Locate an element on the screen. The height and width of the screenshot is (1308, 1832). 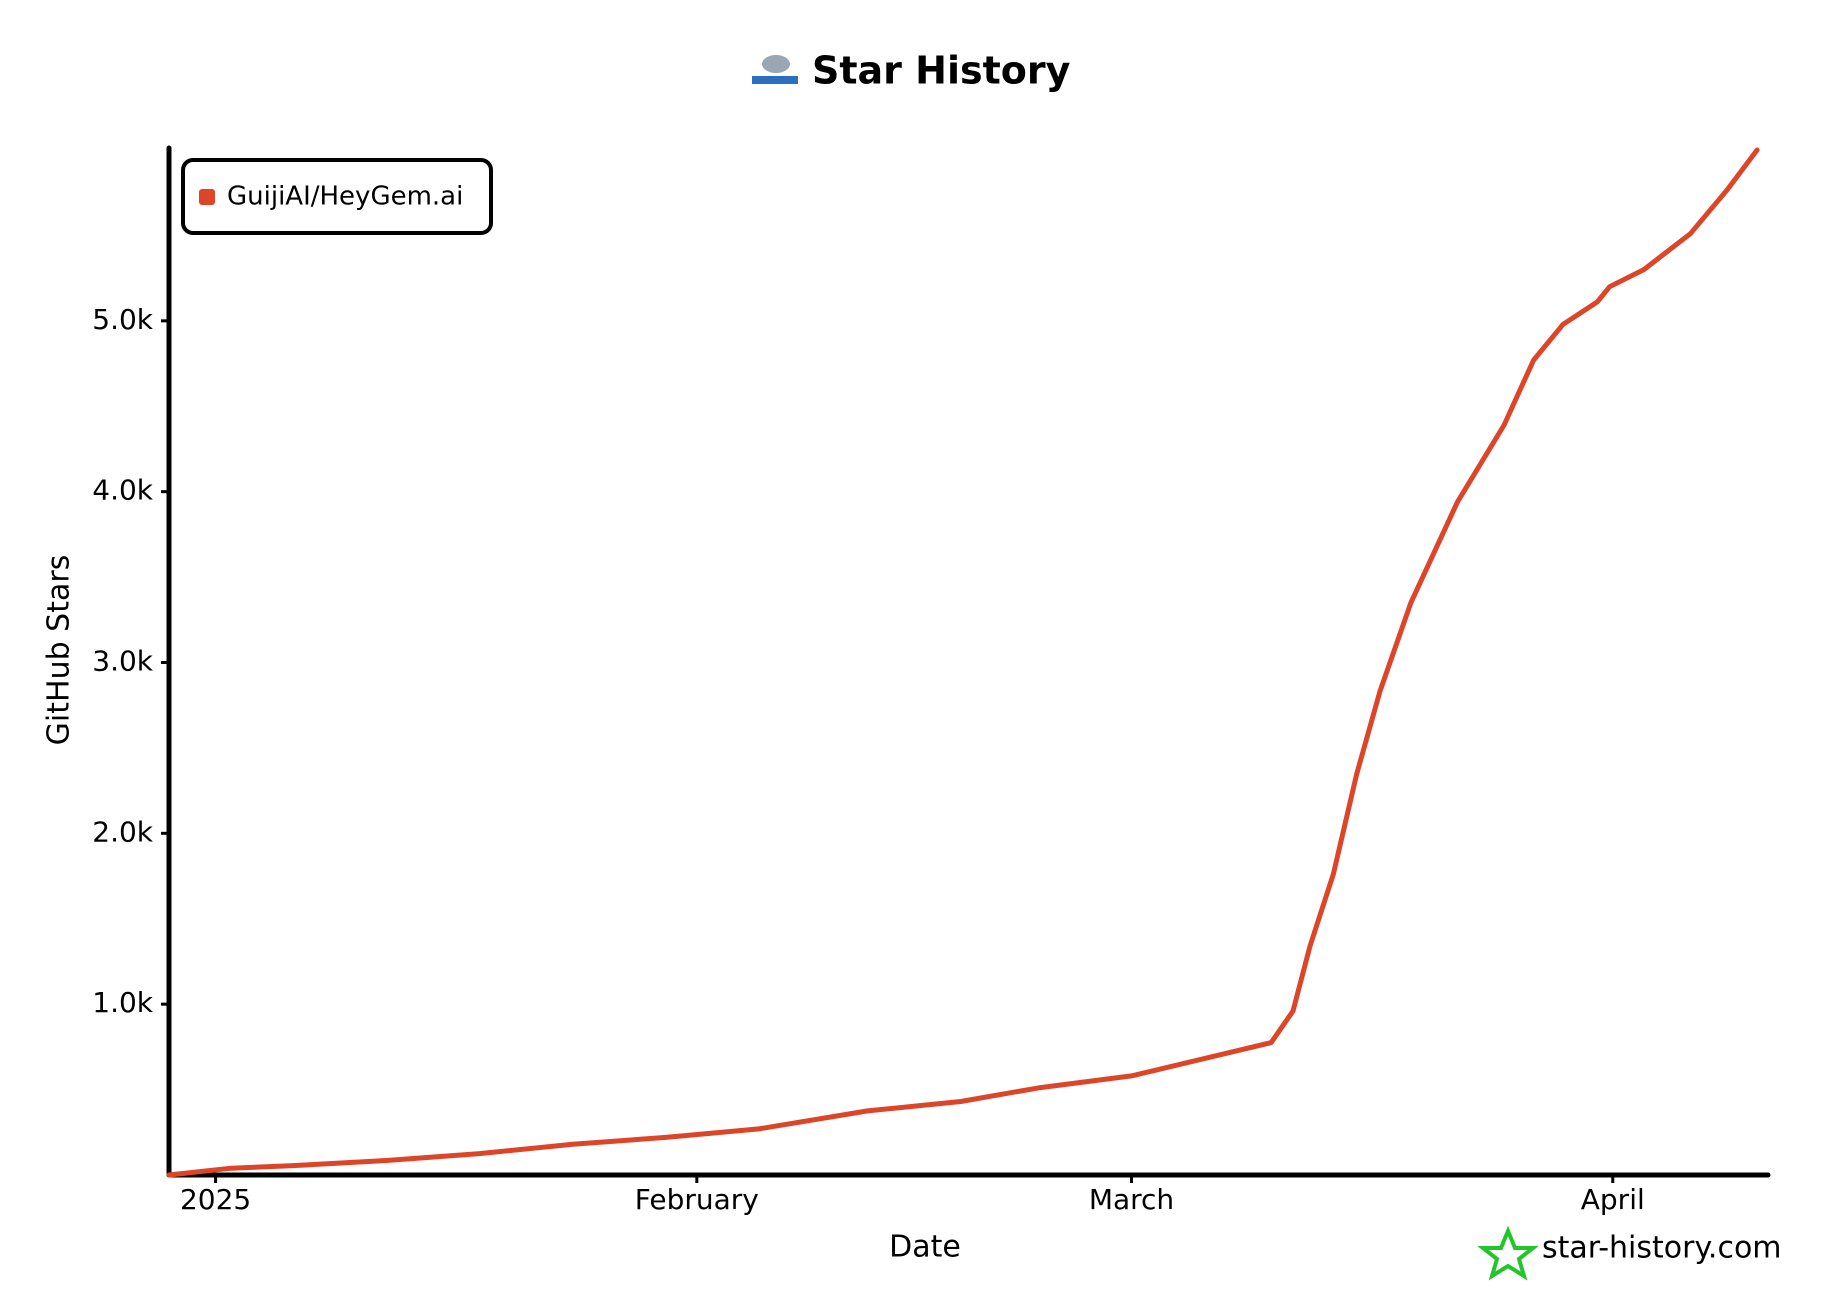
watermark-logo is located at coordinates (1508, 1253).